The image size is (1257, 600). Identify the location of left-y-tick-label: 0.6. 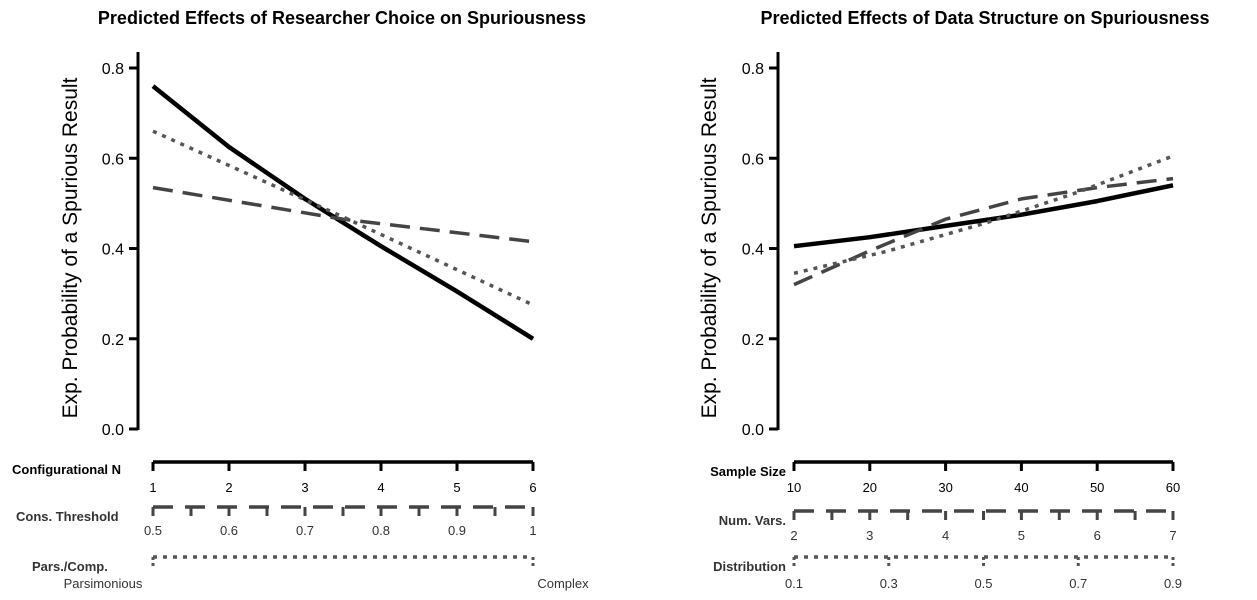
(113, 159).